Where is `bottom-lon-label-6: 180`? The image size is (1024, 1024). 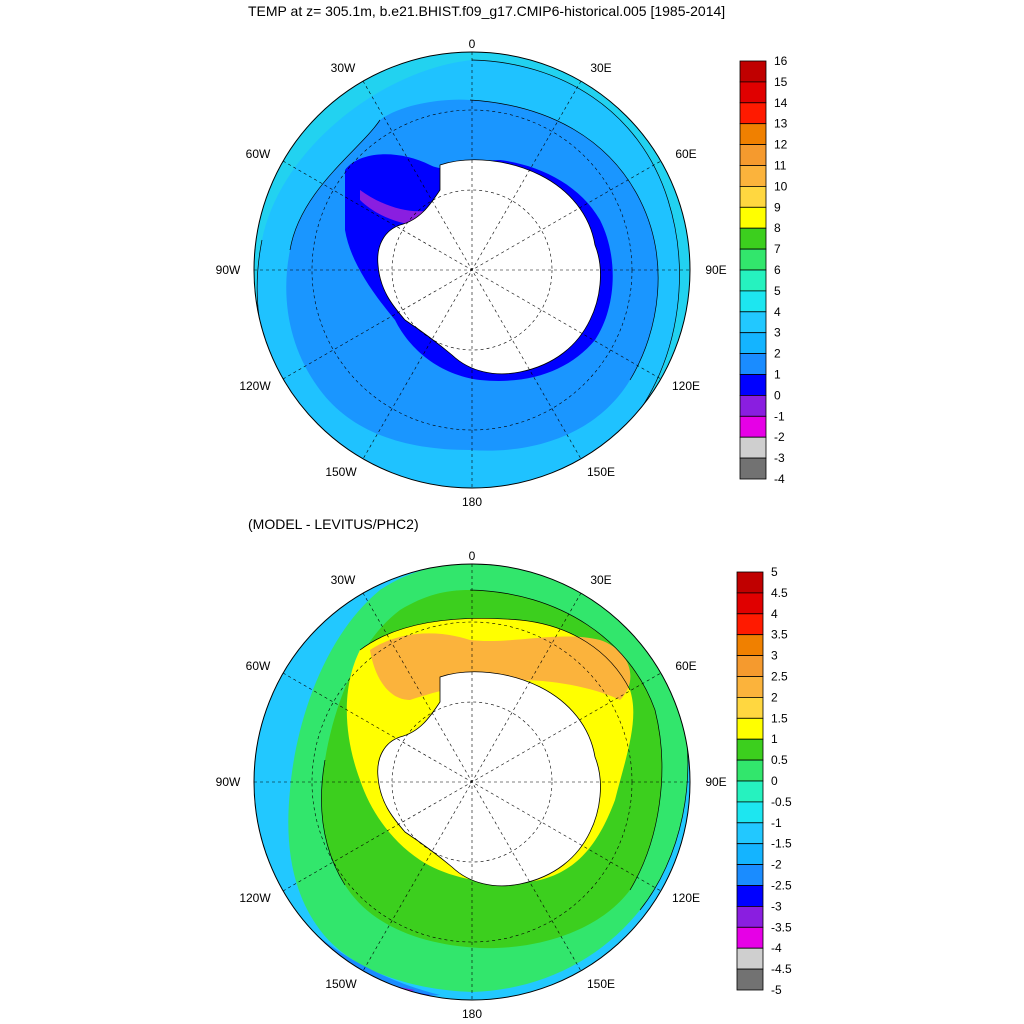
bottom-lon-label-6: 180 is located at coordinates (472, 1014).